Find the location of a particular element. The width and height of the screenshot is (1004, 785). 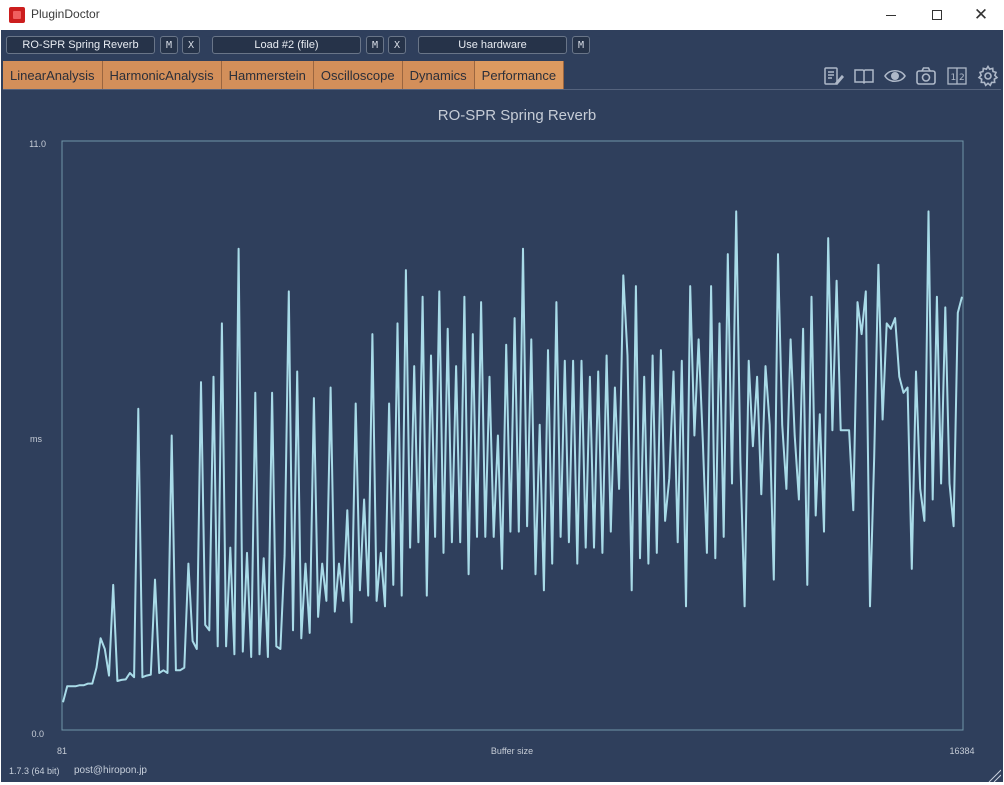

y-tick-min: 0.0 is located at coordinates (37, 734).